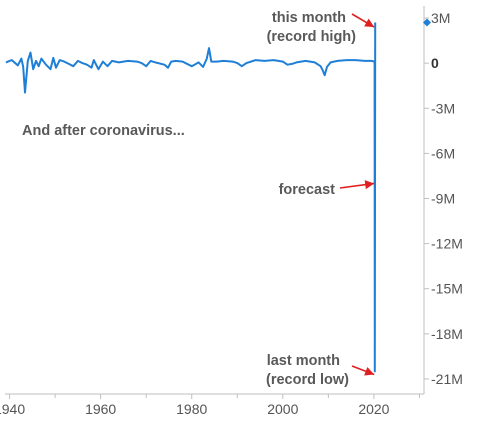  What do you see at coordinates (447, 379) in the screenshot?
I see `y-tick-label: -21M` at bounding box center [447, 379].